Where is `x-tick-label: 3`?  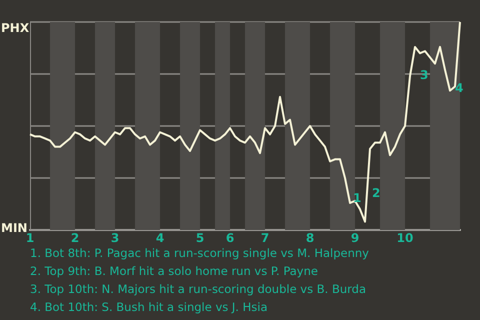
x-tick-label: 3 is located at coordinates (115, 238).